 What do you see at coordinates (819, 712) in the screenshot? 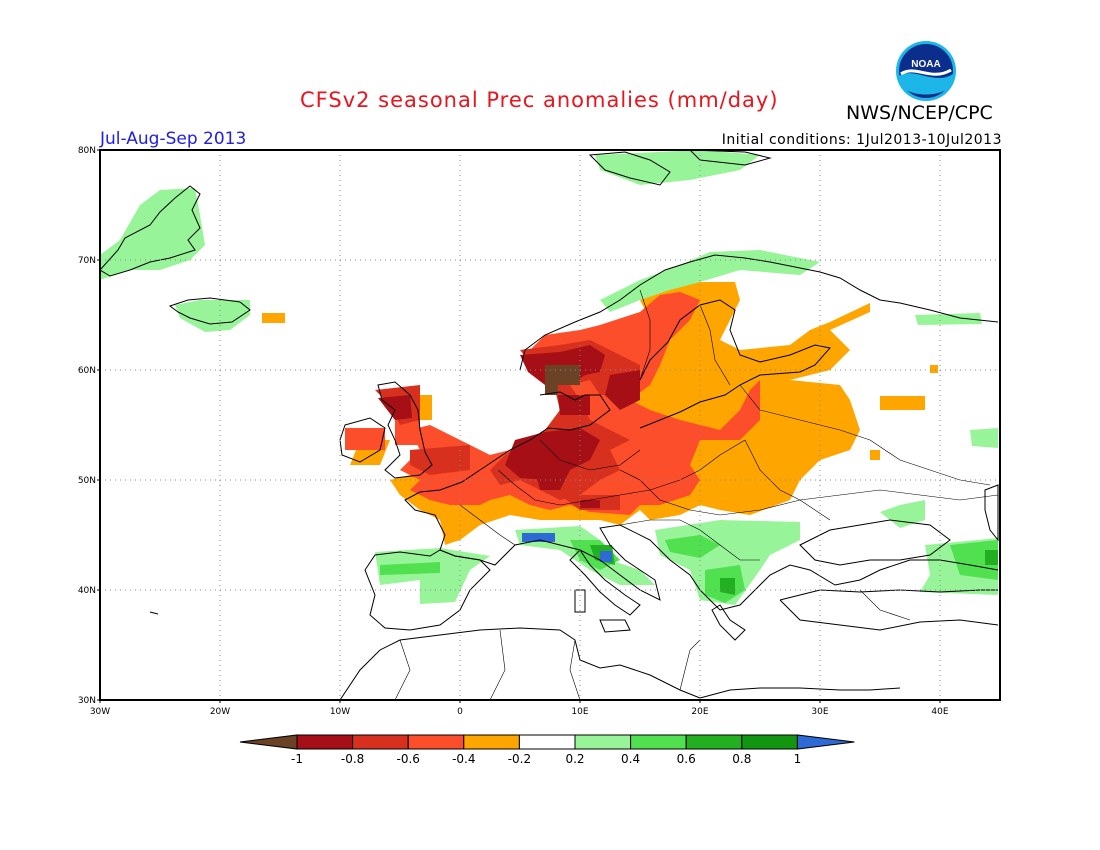
I see `longitude-tick-label: 30E` at bounding box center [819, 712].